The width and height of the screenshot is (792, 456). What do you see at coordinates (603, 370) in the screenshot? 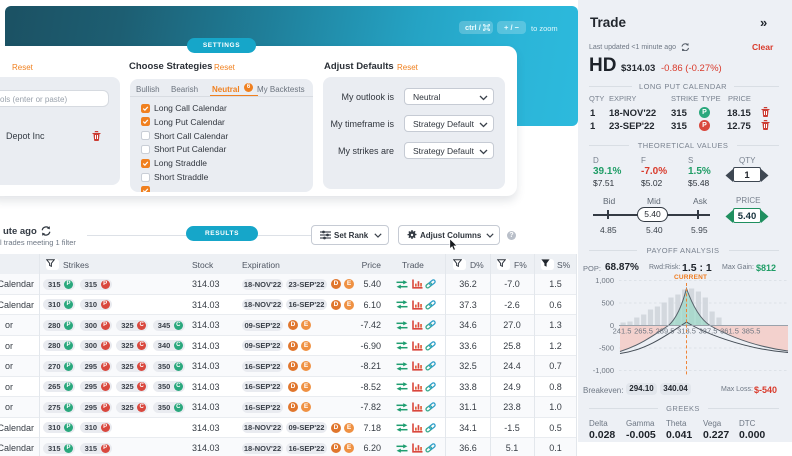
I see `svg-text: -1,000` at bounding box center [603, 370].